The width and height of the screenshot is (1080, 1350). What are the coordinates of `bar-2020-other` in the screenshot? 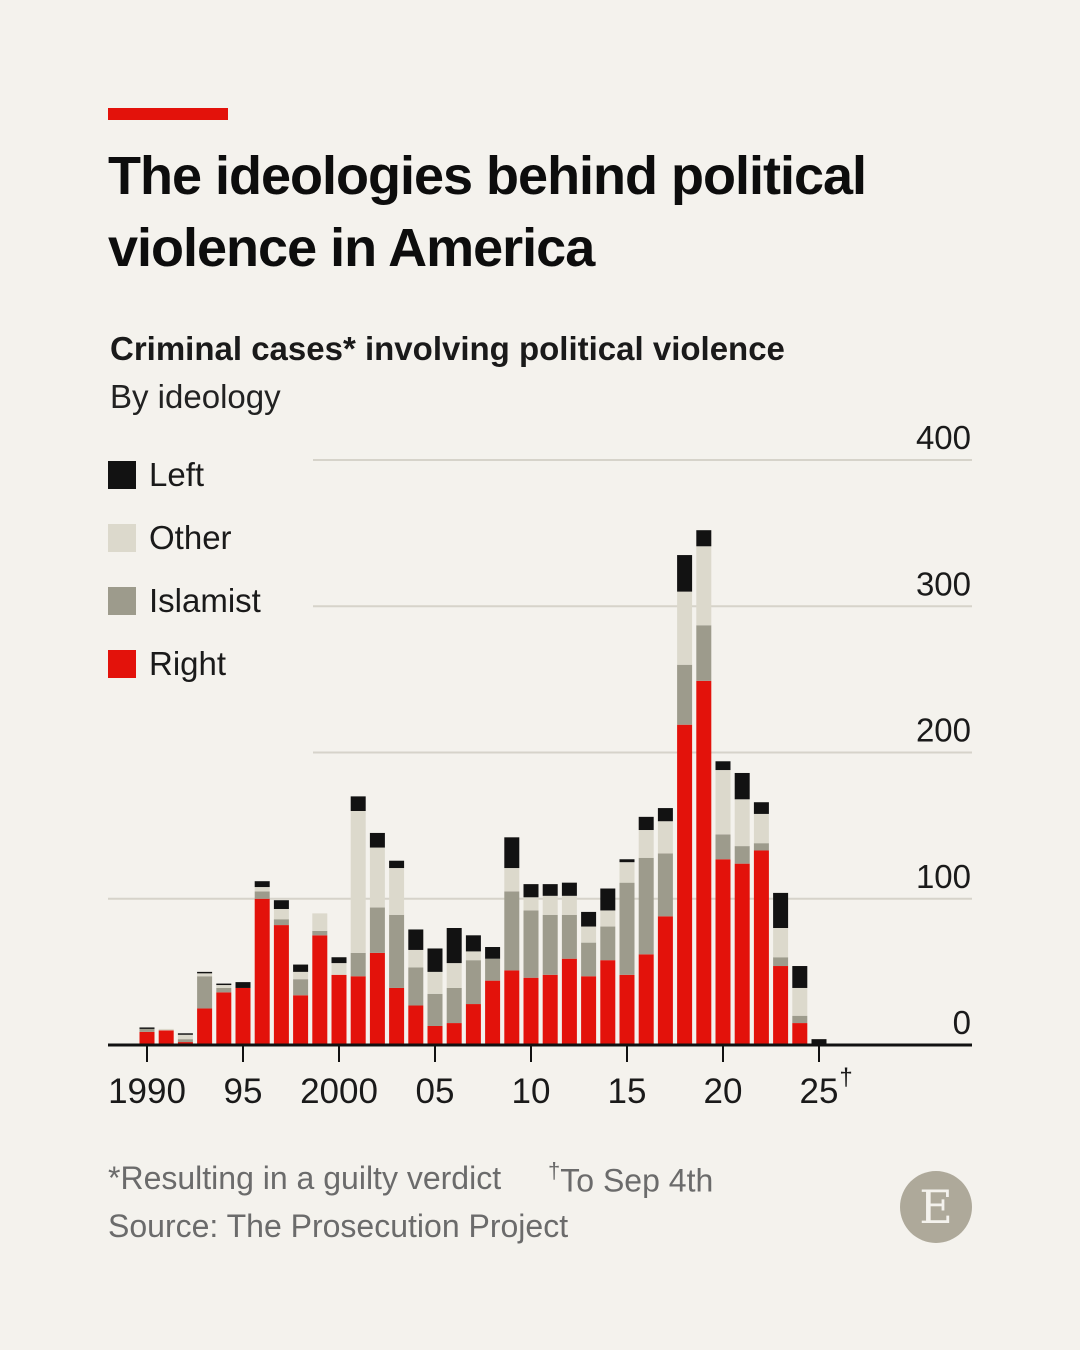 It's located at (723, 802).